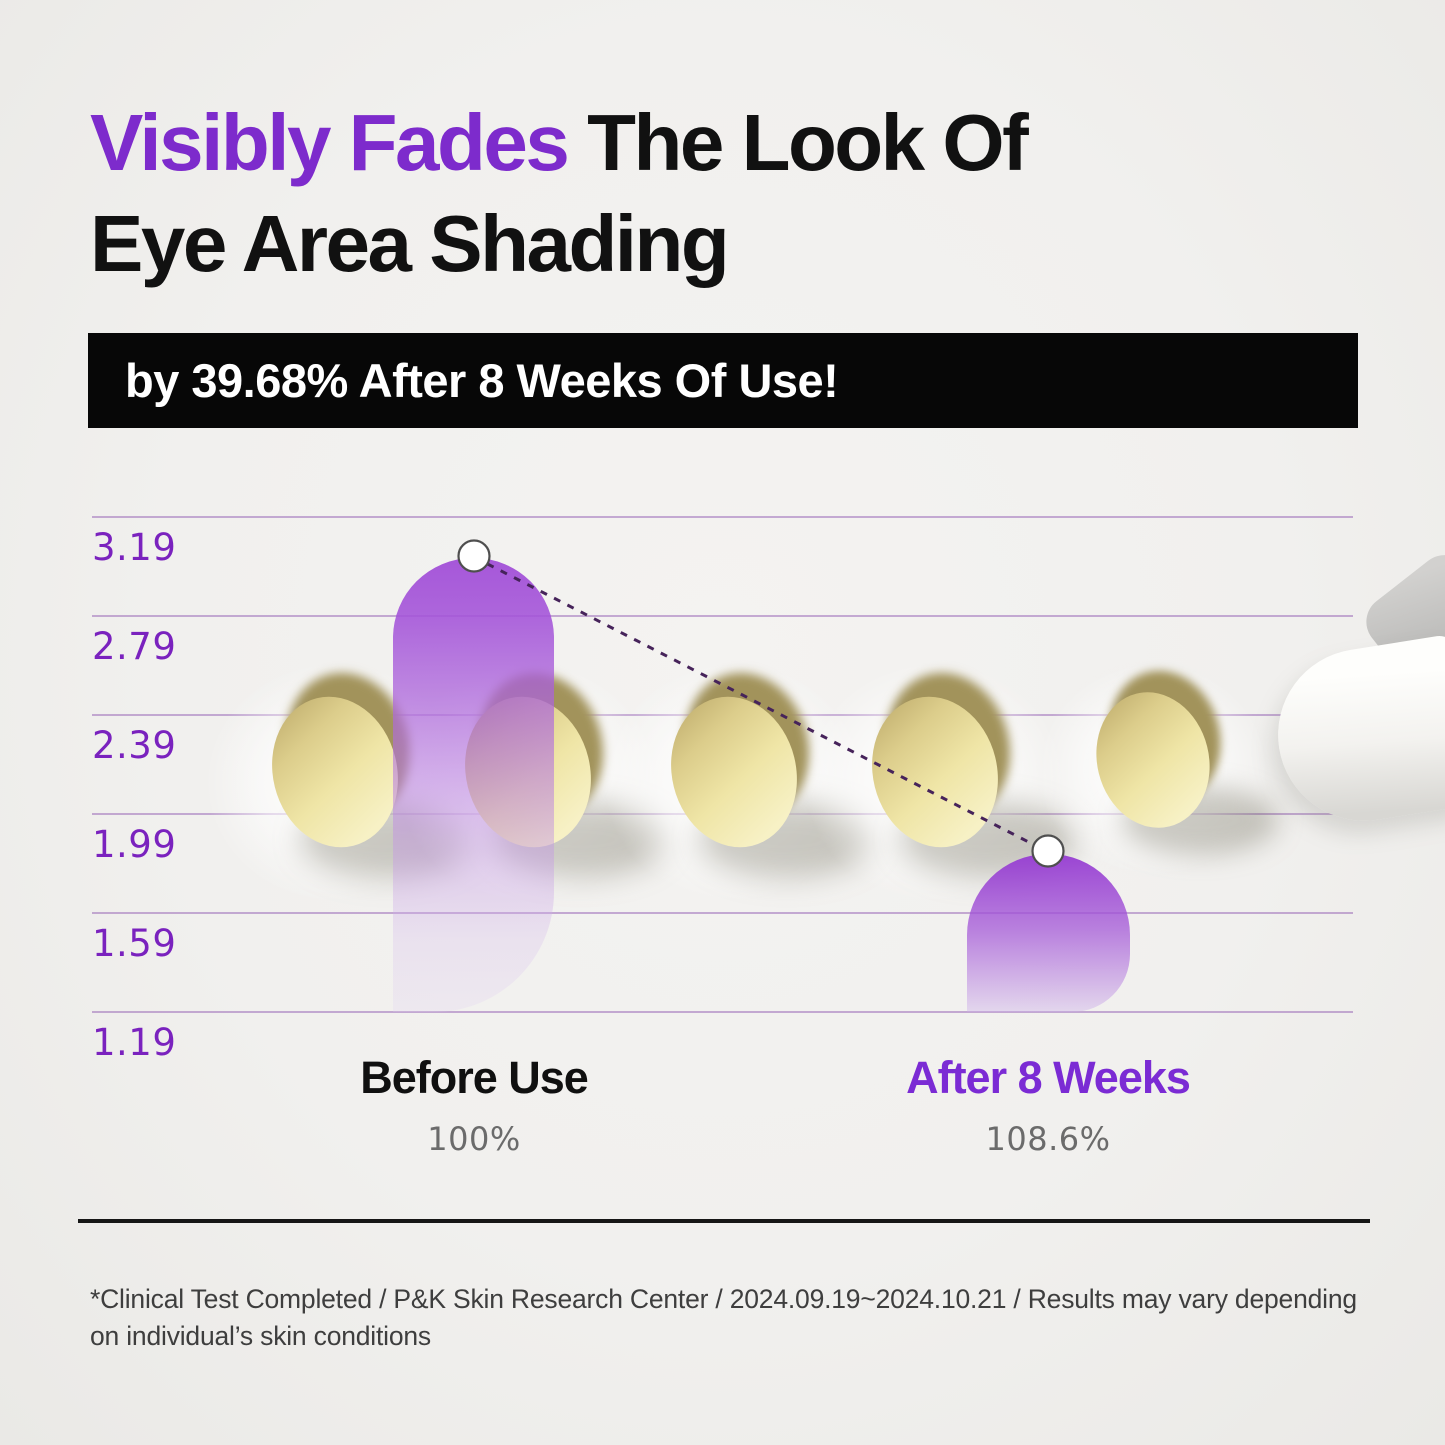 The height and width of the screenshot is (1445, 1445). What do you see at coordinates (1048, 933) in the screenshot?
I see `bar-after-8-weeks` at bounding box center [1048, 933].